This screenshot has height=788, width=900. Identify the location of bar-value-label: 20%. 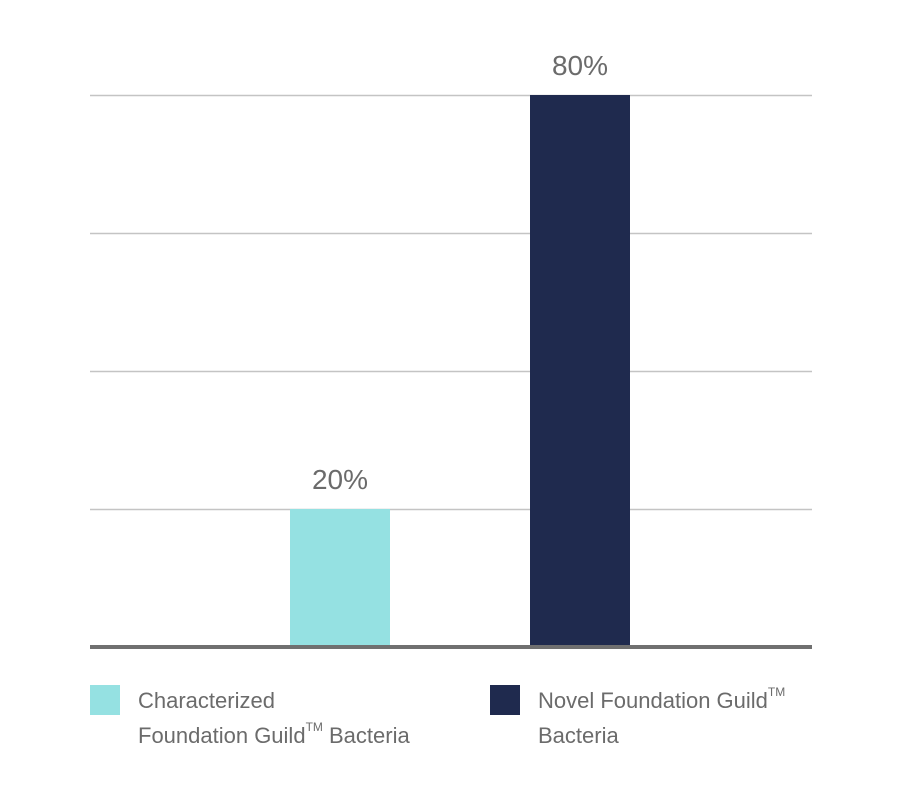
(340, 479).